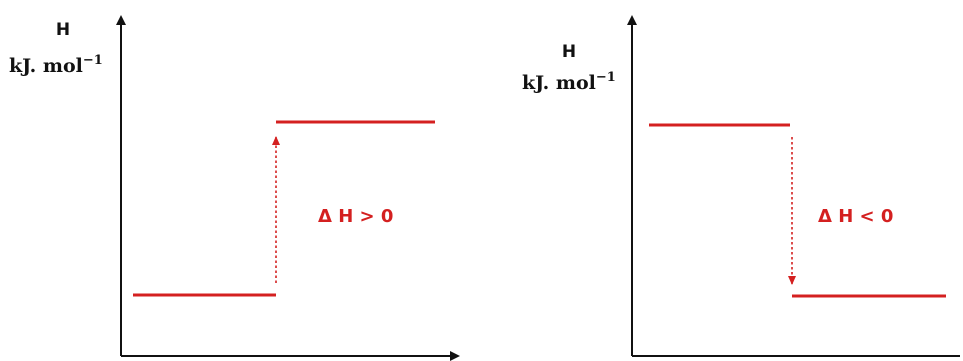 Image resolution: width=963 pixels, height=361 pixels. Describe the element at coordinates (46, 66) in the screenshot. I see `left-y-axis-unit-base: kJ. mol` at that location.